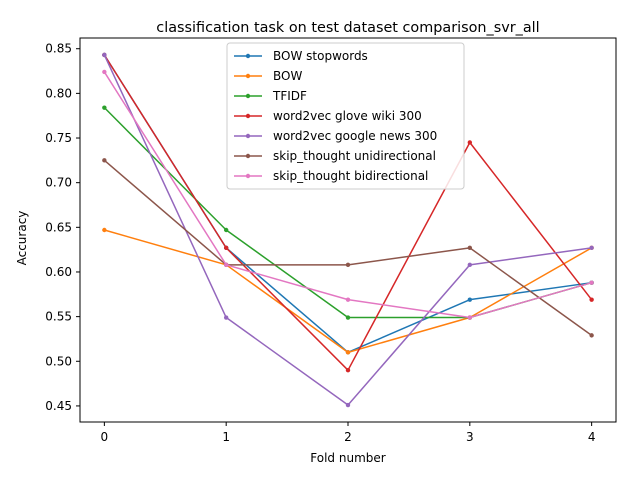  What do you see at coordinates (289, 96) in the screenshot?
I see `legend-label: TFIDF` at bounding box center [289, 96].